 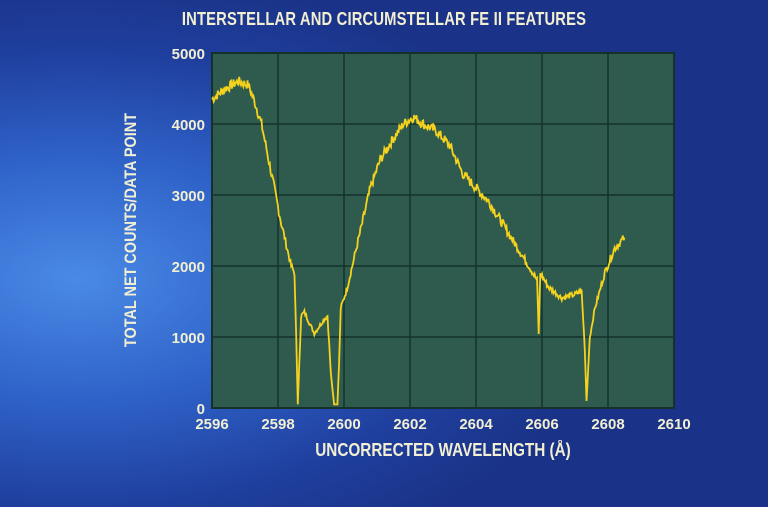 I want to click on y-tick-label: 2000, so click(x=188, y=267).